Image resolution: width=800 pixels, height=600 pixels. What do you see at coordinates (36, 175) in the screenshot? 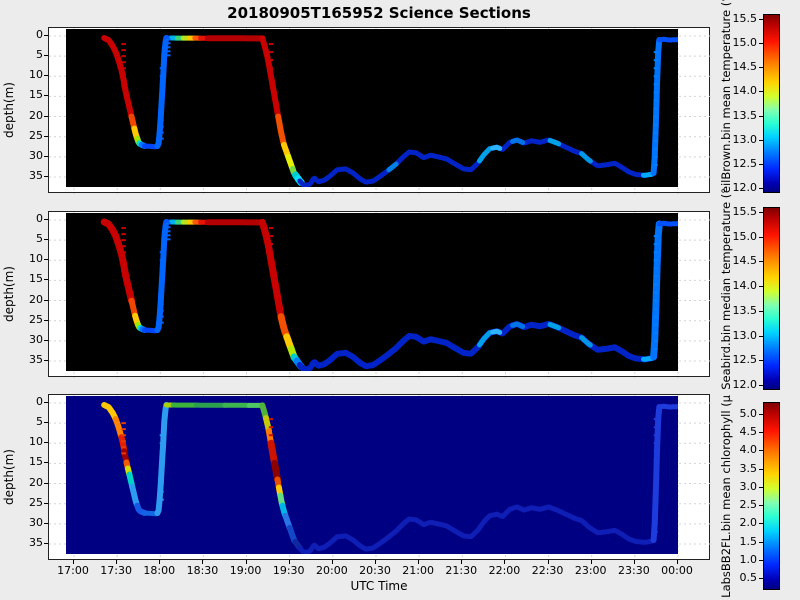
I see `y-tick-label: 35` at bounding box center [36, 175].